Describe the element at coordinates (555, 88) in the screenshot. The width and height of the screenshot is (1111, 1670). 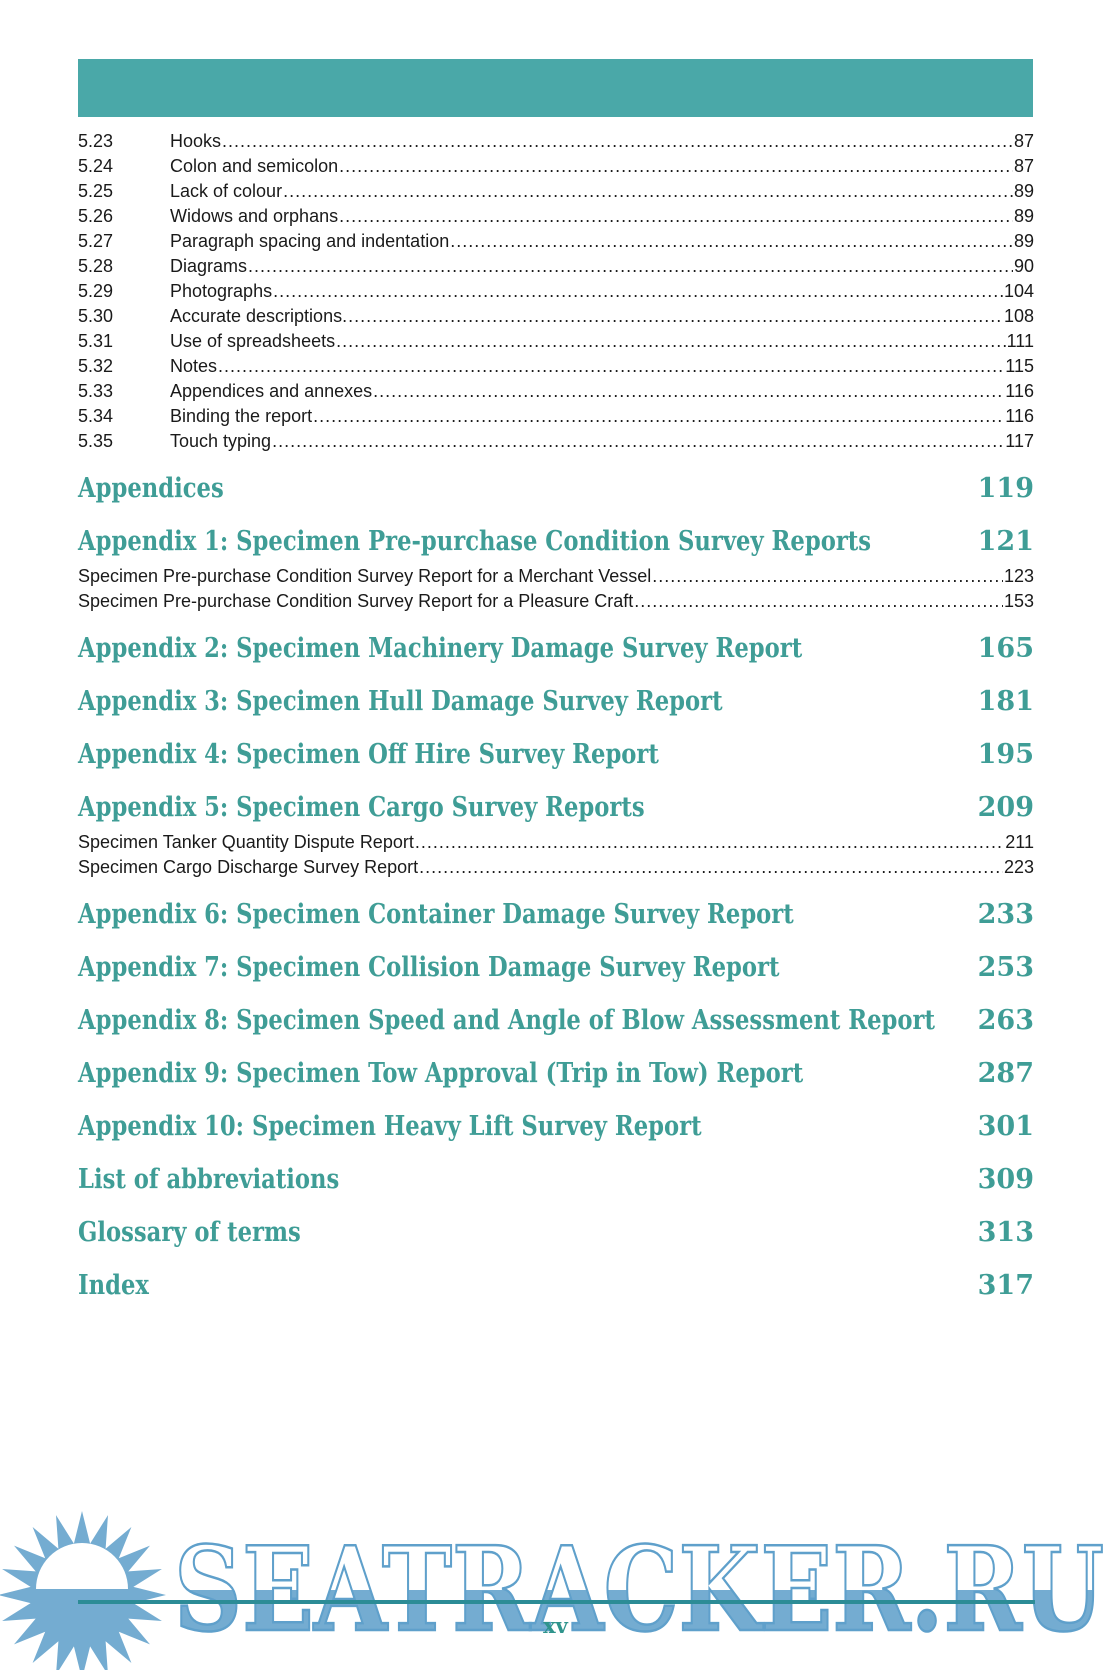
I see `header-bar` at that location.